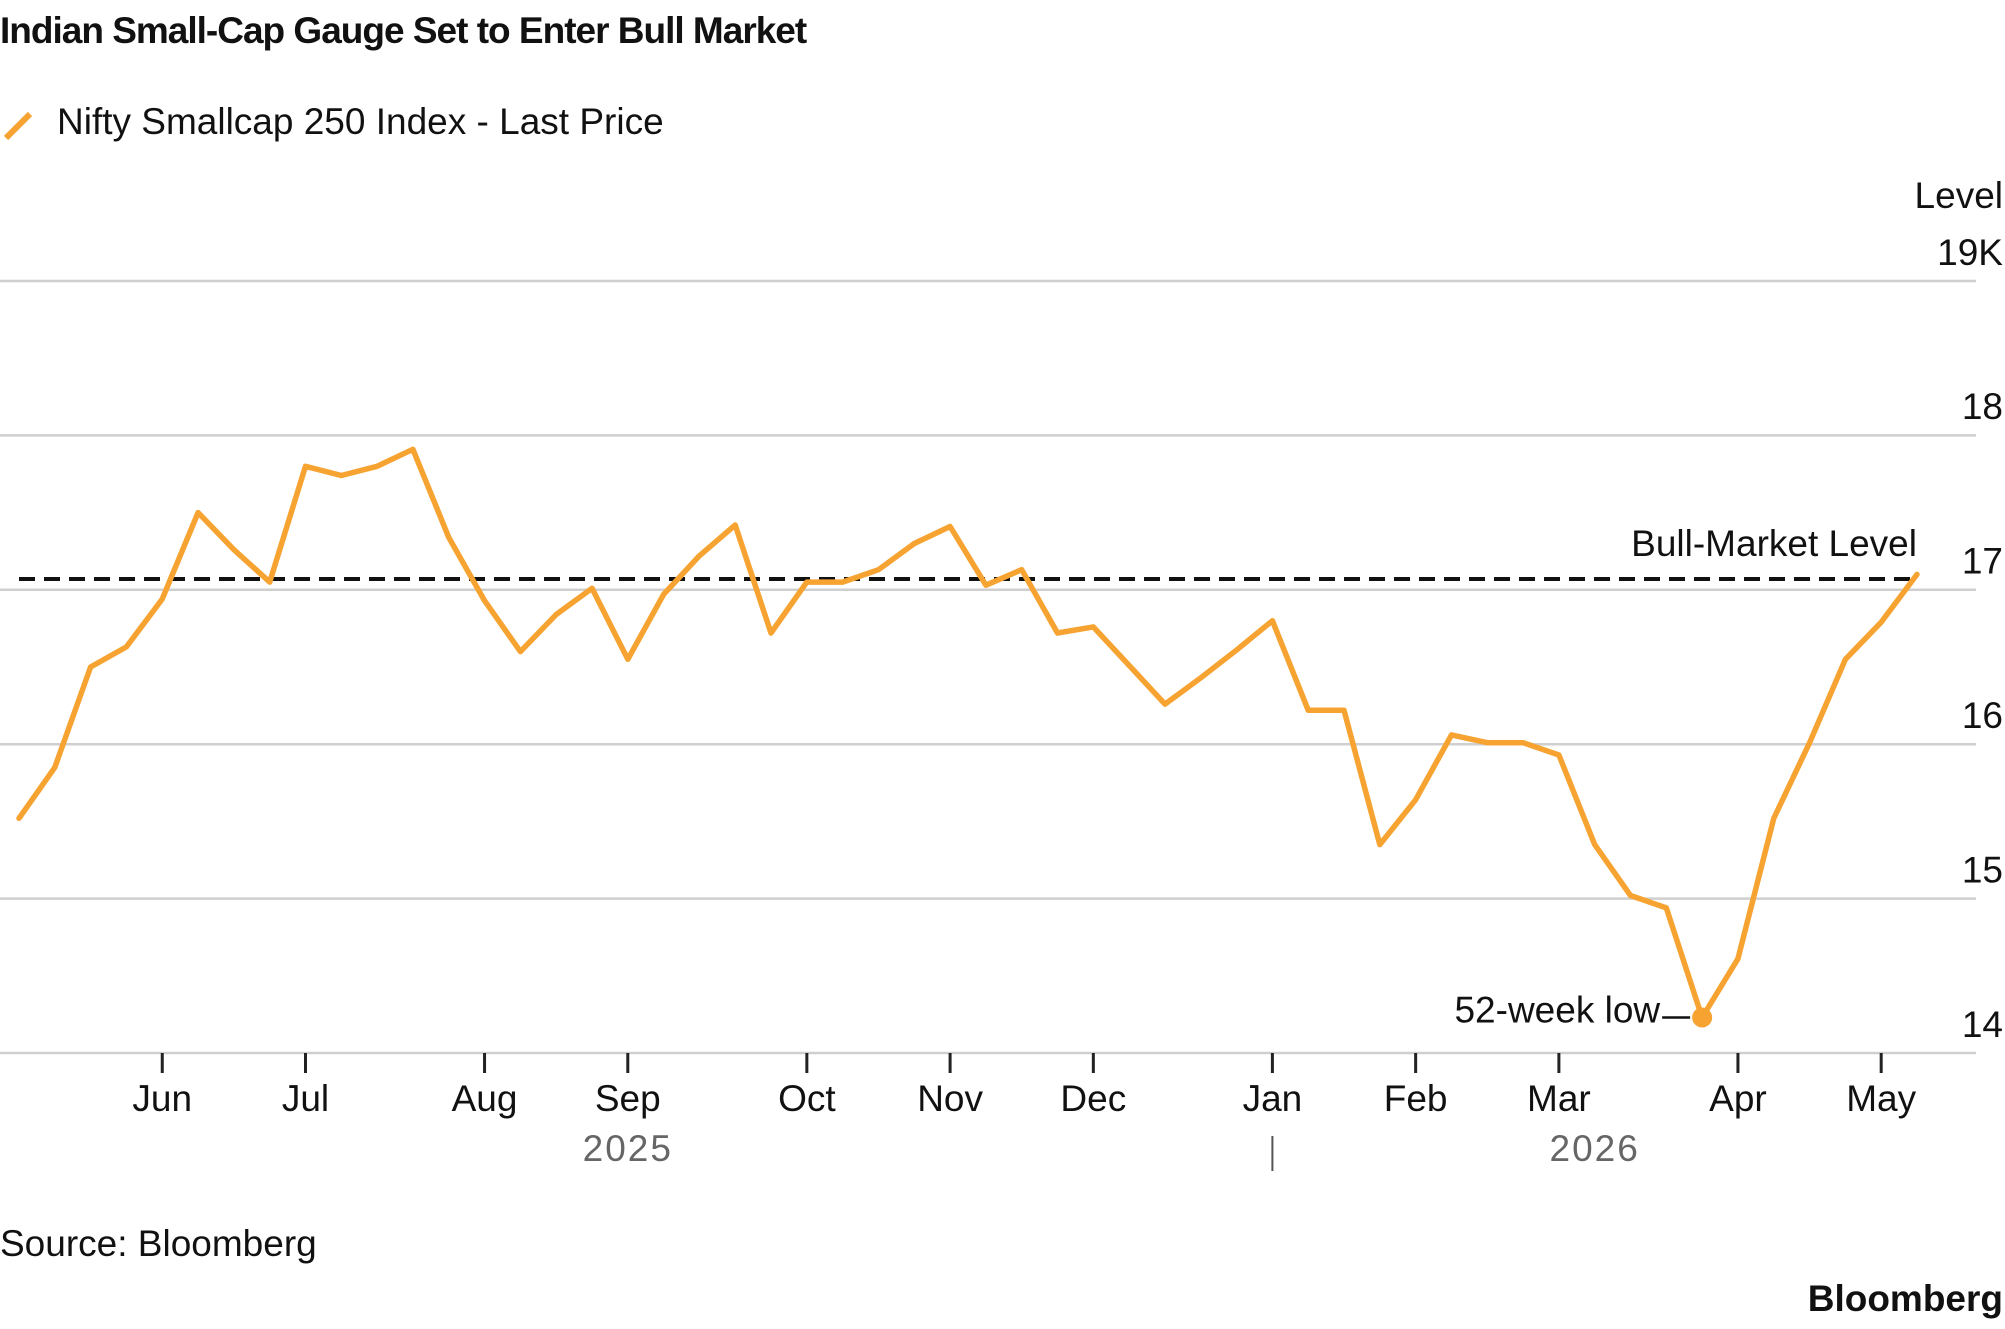 The image size is (2005, 1329). What do you see at coordinates (1416, 1098) in the screenshot?
I see `x-tick-label: Feb` at bounding box center [1416, 1098].